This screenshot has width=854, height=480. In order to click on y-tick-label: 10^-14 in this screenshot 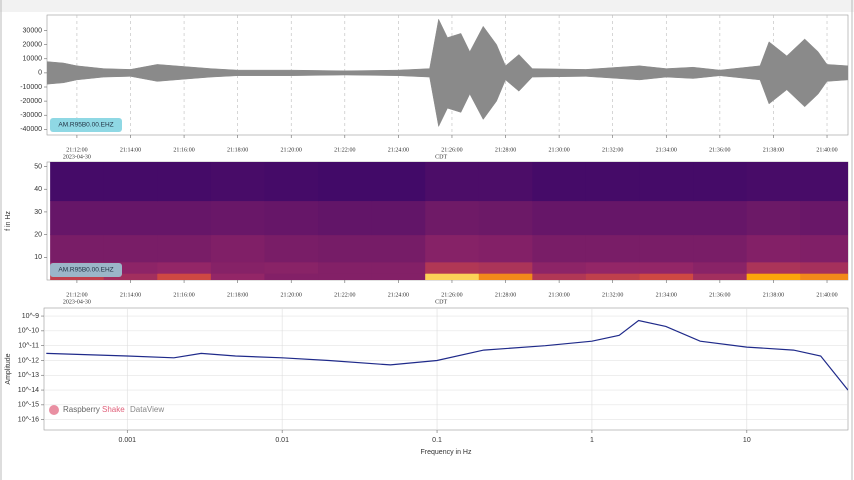, I will do `click(28, 390)`.